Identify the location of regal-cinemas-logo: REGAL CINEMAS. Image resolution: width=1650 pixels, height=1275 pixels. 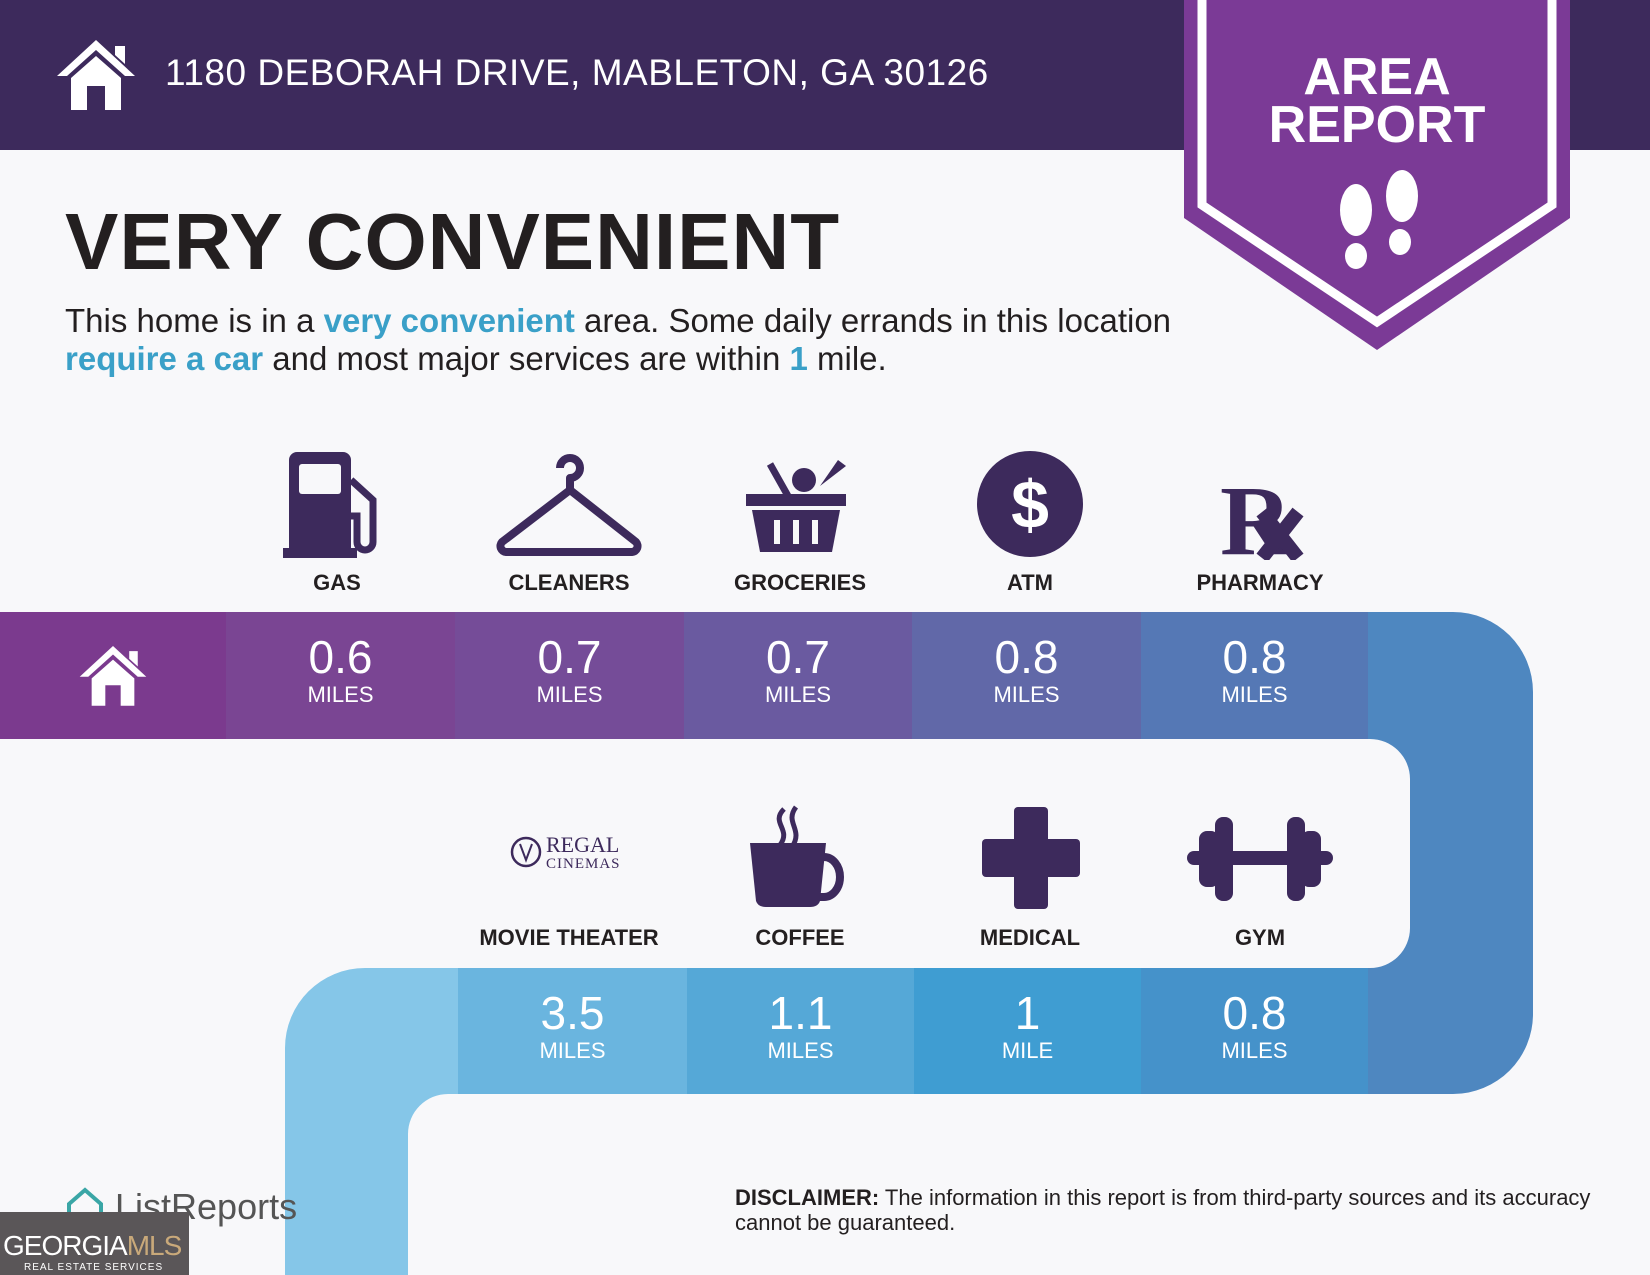
(565, 852).